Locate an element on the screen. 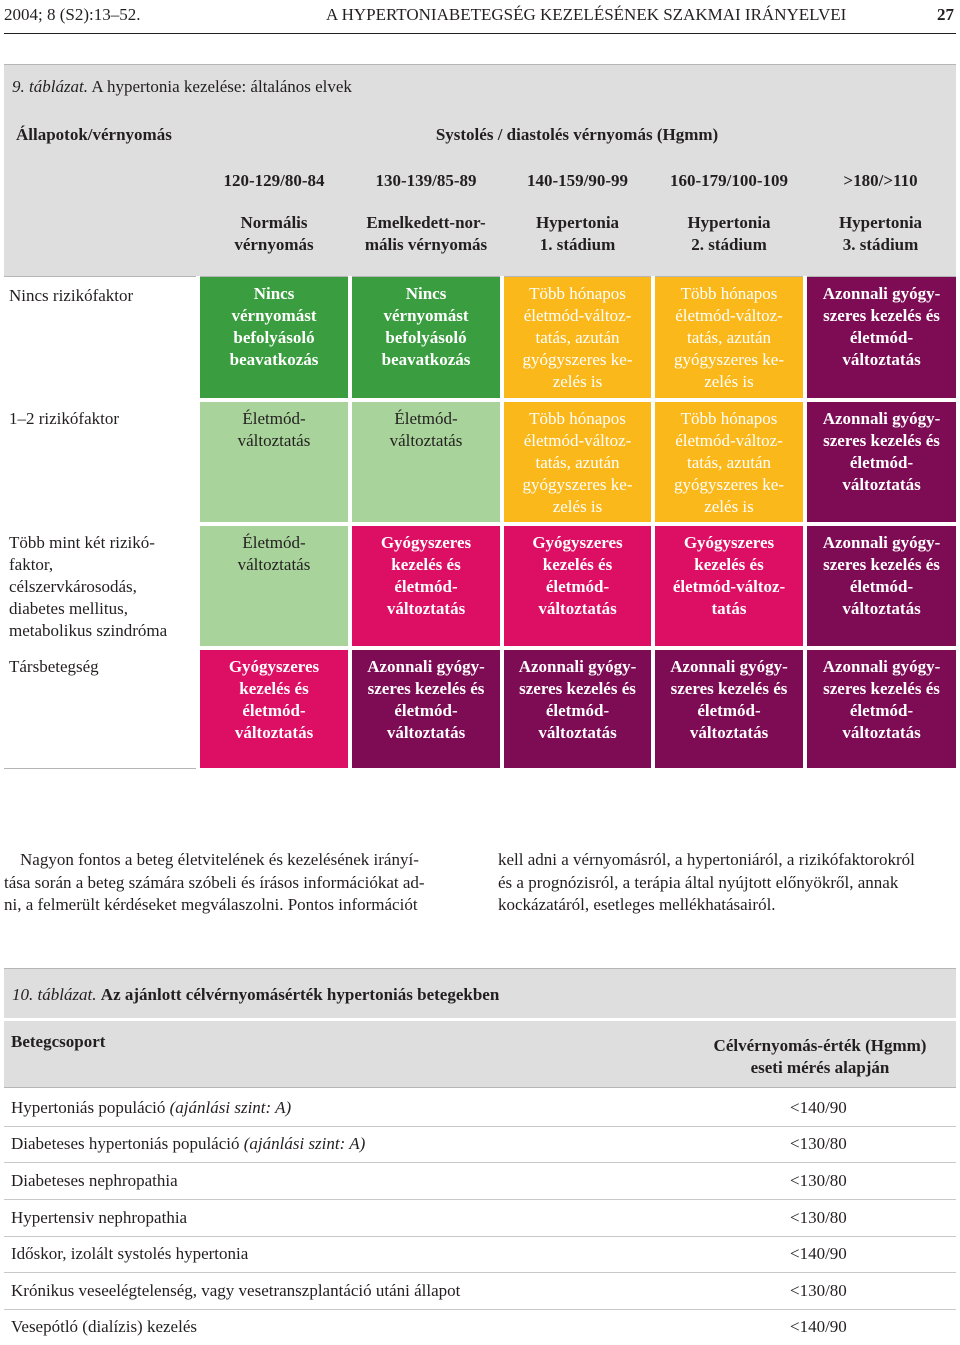 Image resolution: width=960 pixels, height=1345 pixels. risk-label: 1–2 rizikófaktor is located at coordinates (64, 418).